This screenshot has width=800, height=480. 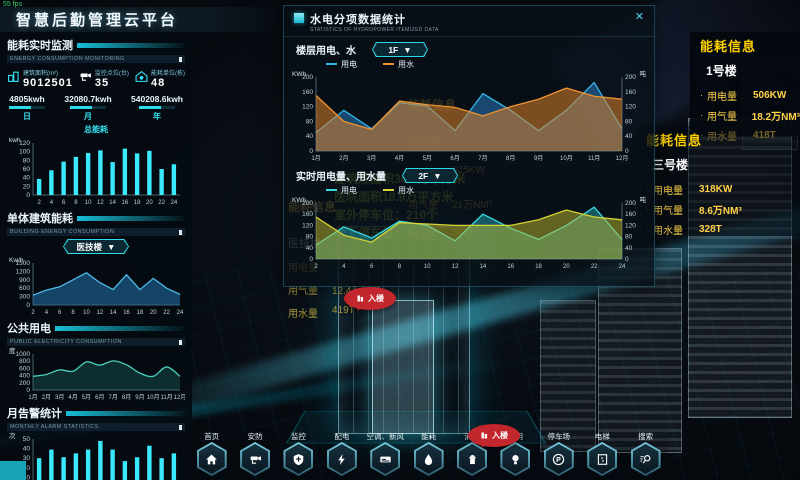 What do you see at coordinates (310, 248) in the screenshot?
I see `svg-text: 40` at bounding box center [310, 248].